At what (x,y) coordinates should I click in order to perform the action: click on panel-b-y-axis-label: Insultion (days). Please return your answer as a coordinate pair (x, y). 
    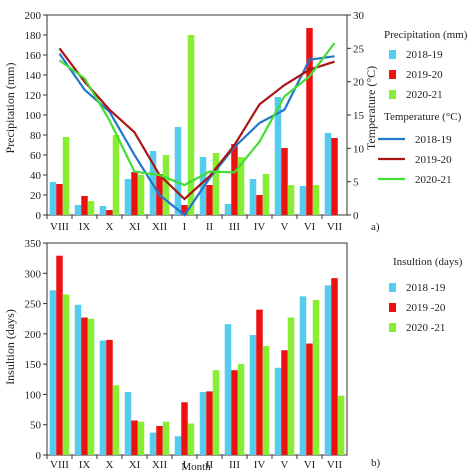
    Looking at the image, I should click on (10, 347).